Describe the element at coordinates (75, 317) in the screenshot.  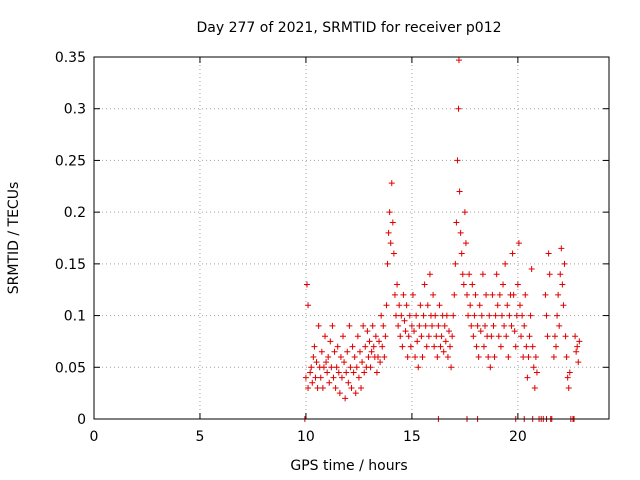
I see `y-tick-label: 0.1` at that location.